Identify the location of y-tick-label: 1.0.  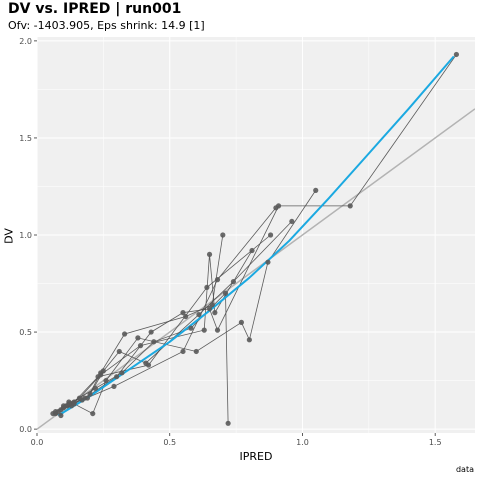
(25, 235).